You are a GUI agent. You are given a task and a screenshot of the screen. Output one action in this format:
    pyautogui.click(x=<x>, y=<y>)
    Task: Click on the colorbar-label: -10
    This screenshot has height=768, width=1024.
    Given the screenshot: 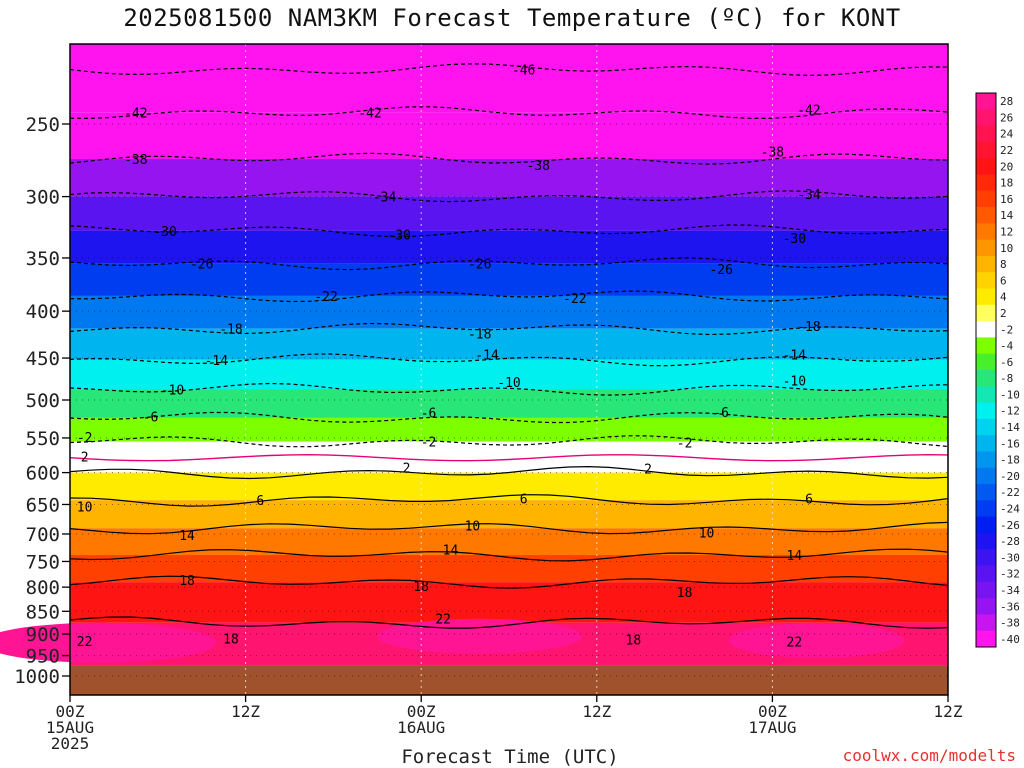 What is the action you would take?
    pyautogui.click(x=1010, y=394)
    